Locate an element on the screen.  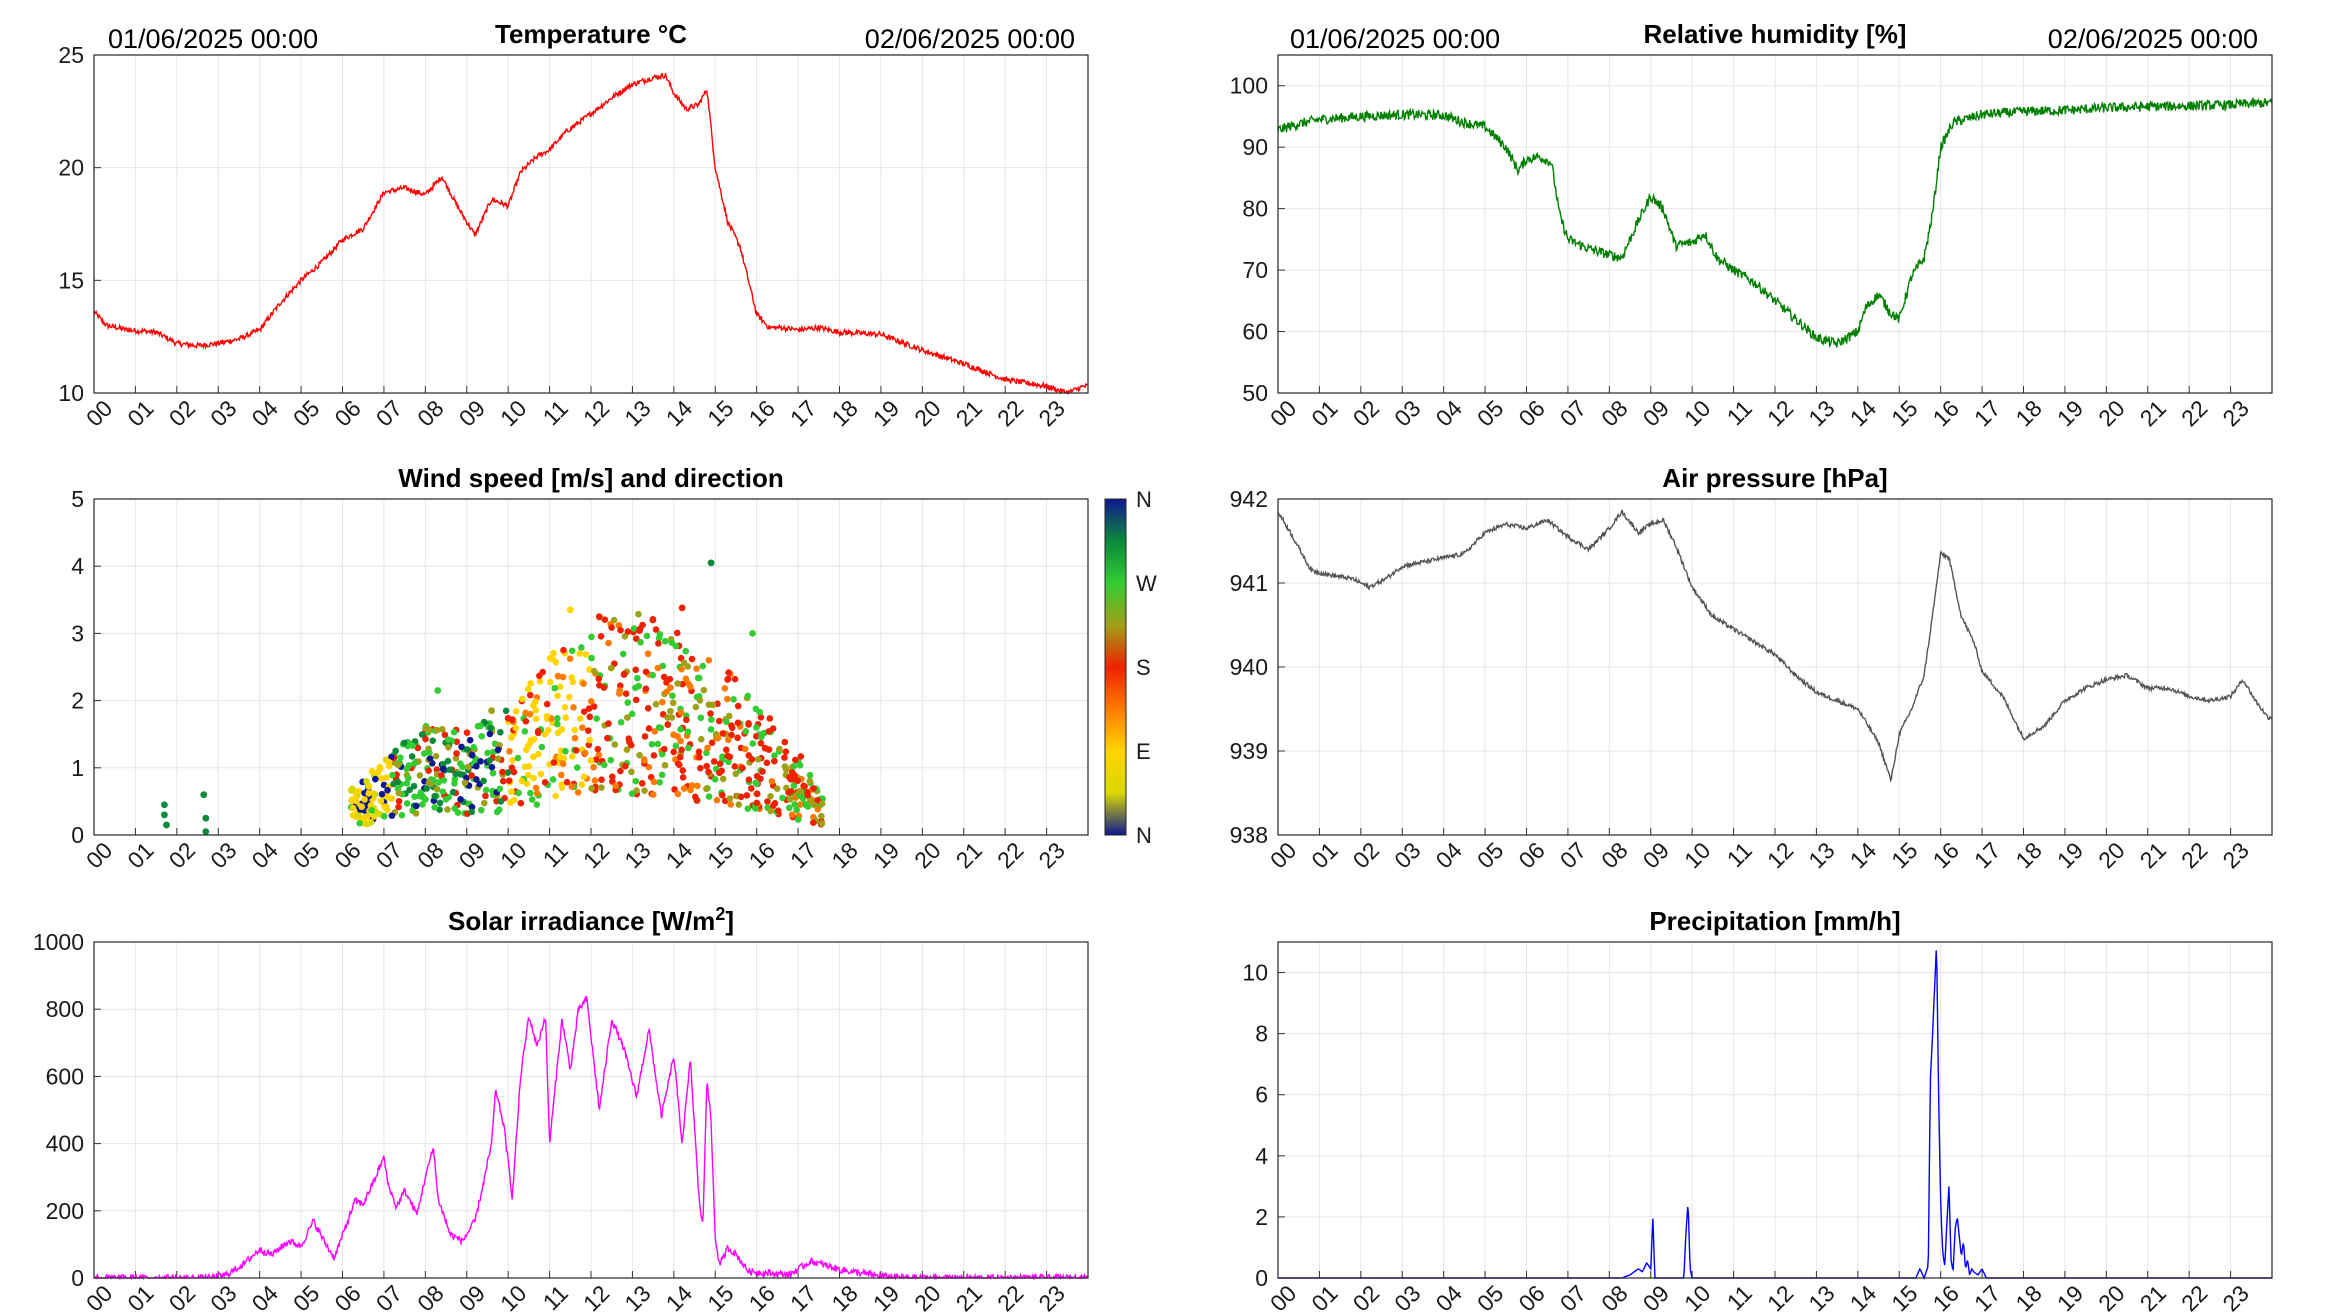
plot-frame is located at coordinates (1775, 224).